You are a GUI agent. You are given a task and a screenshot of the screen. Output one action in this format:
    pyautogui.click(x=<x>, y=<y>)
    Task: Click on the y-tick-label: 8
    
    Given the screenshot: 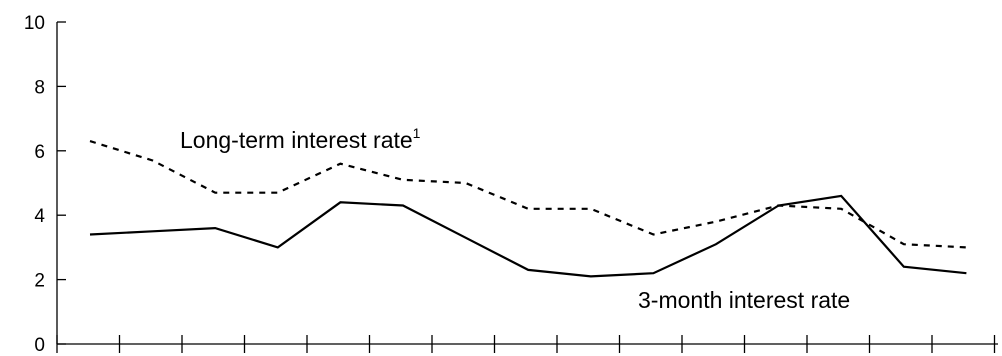 What is the action you would take?
    pyautogui.click(x=39, y=87)
    